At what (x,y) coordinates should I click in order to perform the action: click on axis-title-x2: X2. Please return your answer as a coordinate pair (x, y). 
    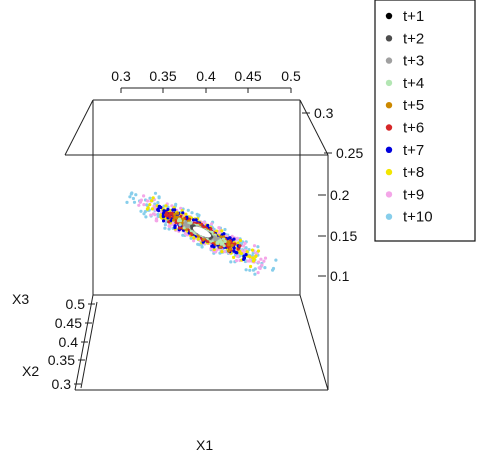
    Looking at the image, I should click on (30, 371).